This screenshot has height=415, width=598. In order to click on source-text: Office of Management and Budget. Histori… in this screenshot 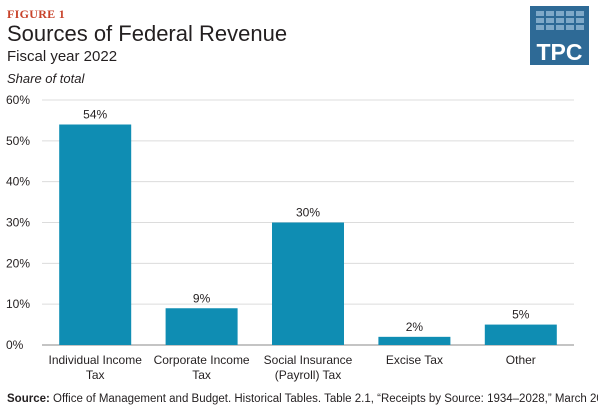, I will do `click(323, 399)`.